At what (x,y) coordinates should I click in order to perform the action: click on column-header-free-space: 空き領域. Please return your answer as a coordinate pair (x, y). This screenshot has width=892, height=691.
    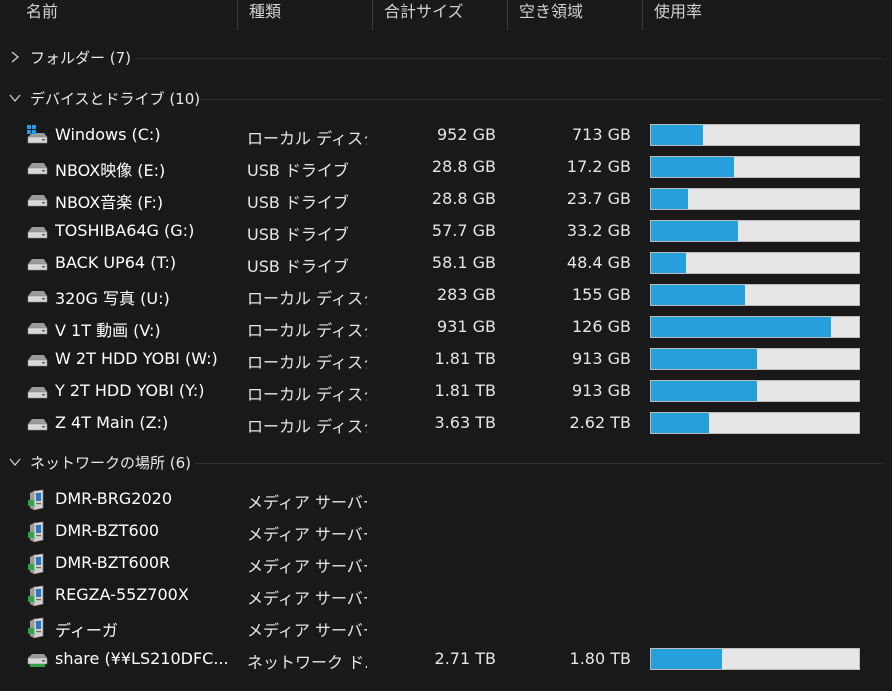
    Looking at the image, I should click on (551, 11).